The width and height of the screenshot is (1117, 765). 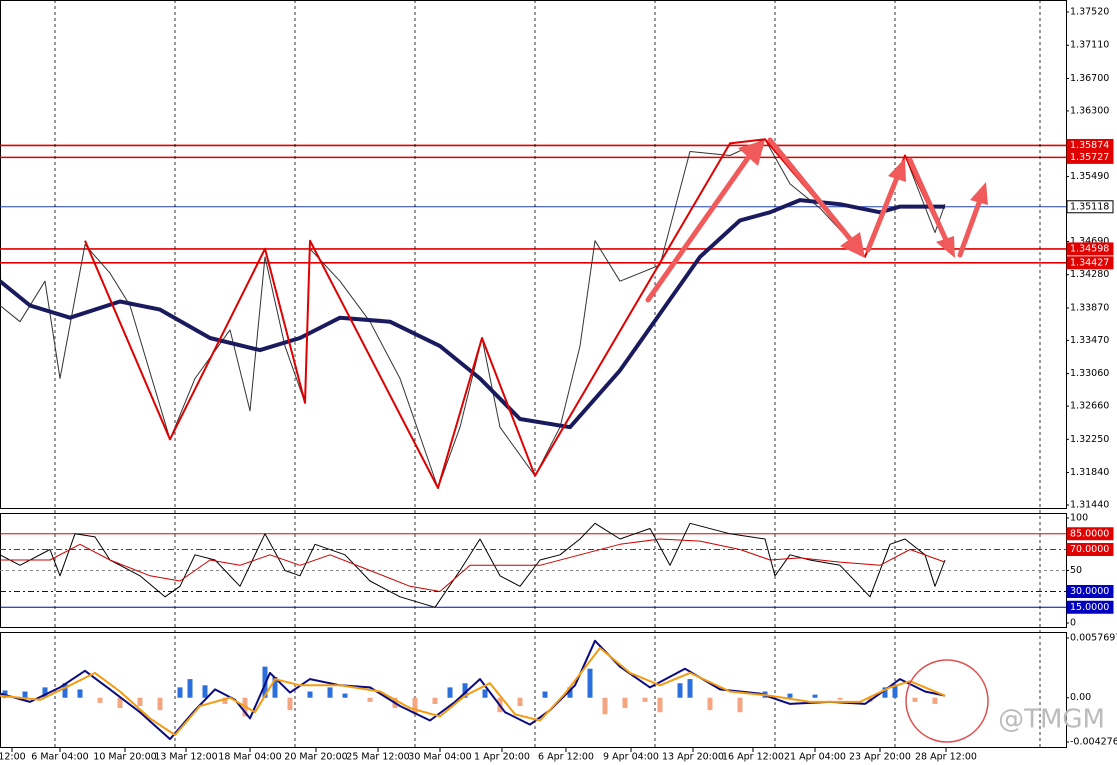 What do you see at coordinates (946, 757) in the screenshot?
I see `x-tick-label: 28 Apr 12:00` at bounding box center [946, 757].